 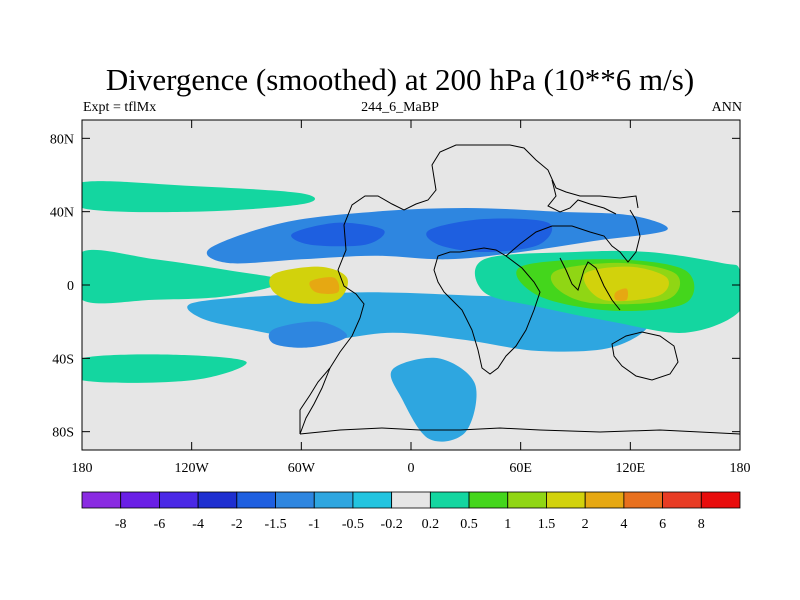 What do you see at coordinates (62, 139) in the screenshot?
I see `y-tick-label: 80N` at bounding box center [62, 139].